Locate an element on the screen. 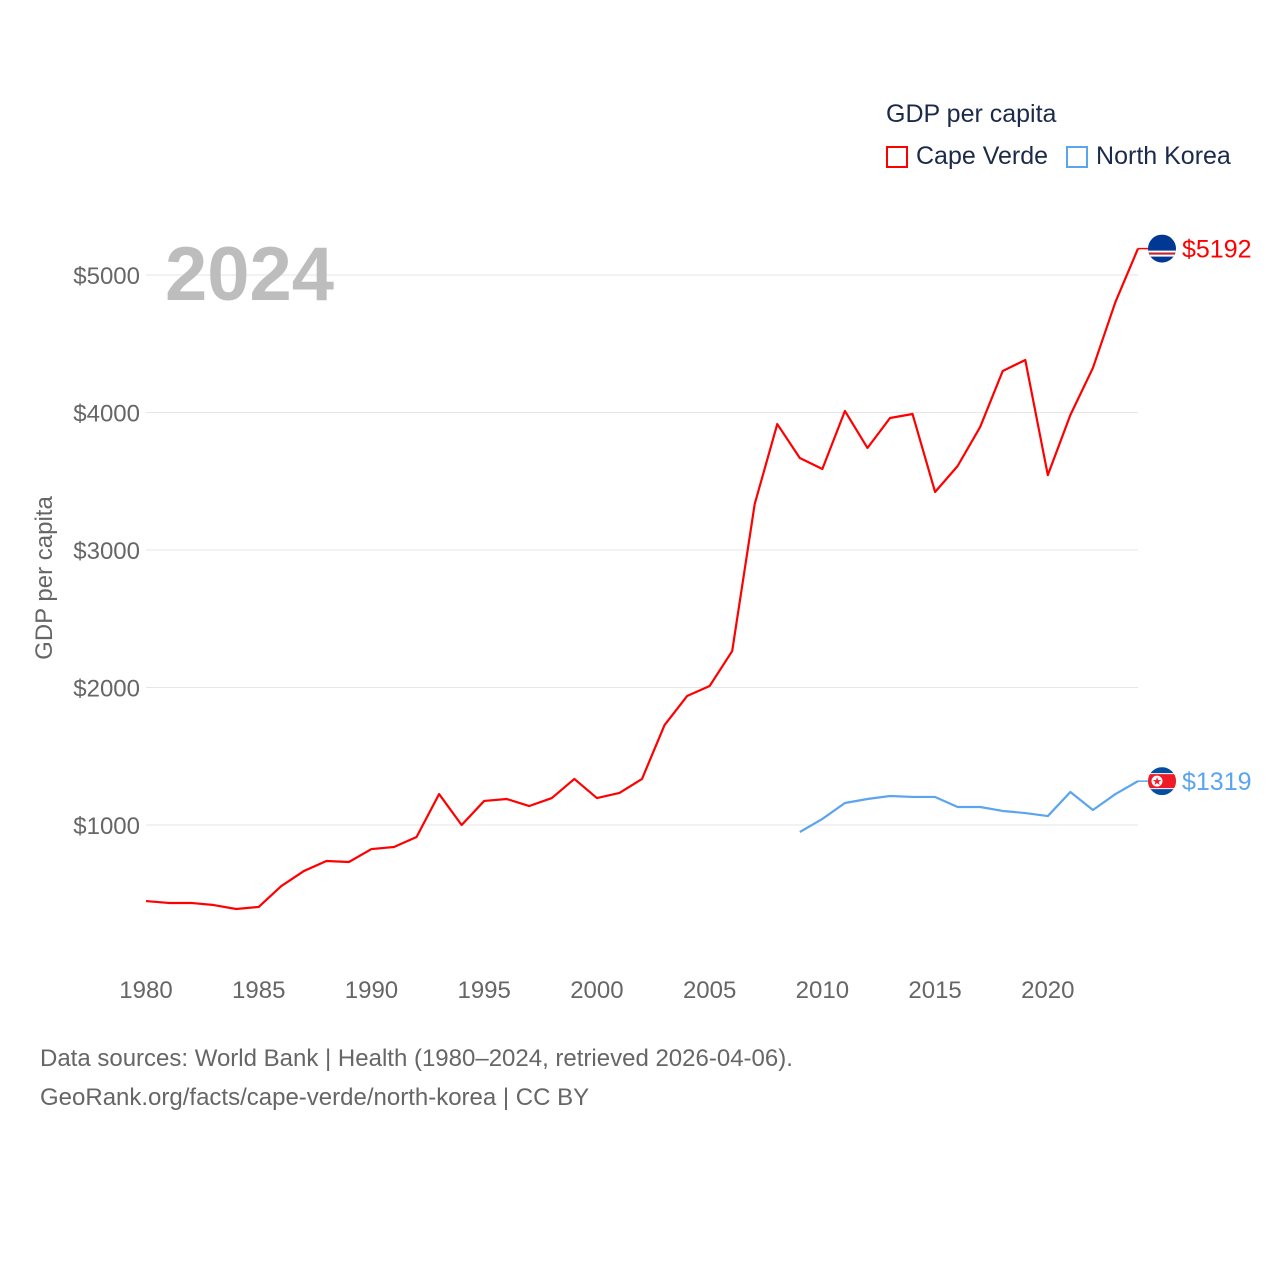  y-tick-label: $2000 is located at coordinates (106, 689).